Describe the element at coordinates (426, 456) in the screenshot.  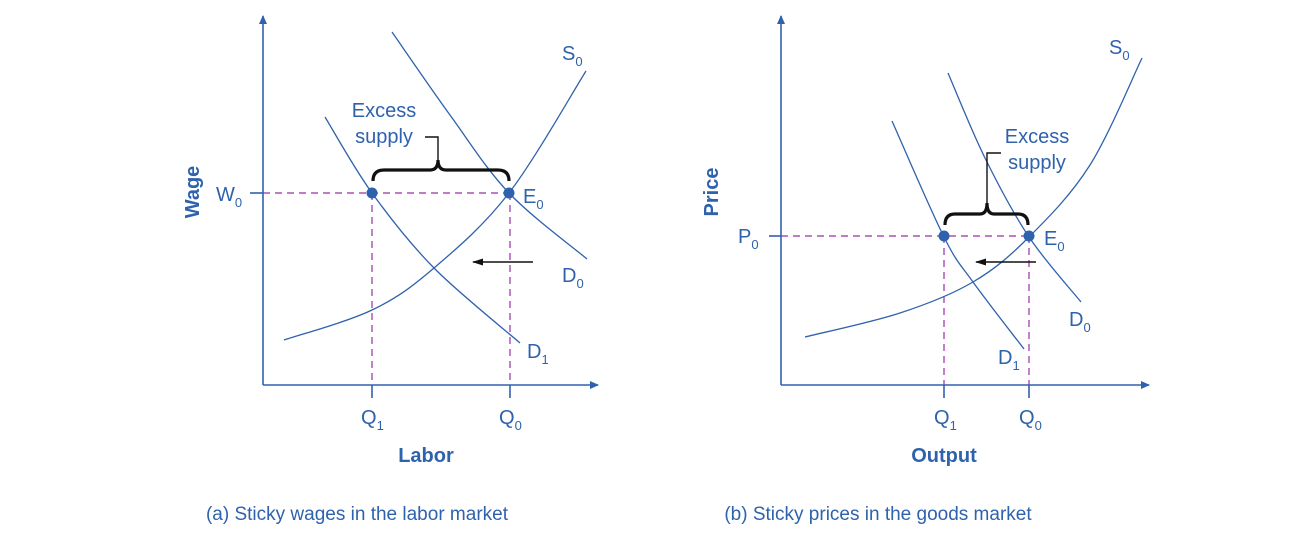
I see `x-axis-title: Labor` at that location.